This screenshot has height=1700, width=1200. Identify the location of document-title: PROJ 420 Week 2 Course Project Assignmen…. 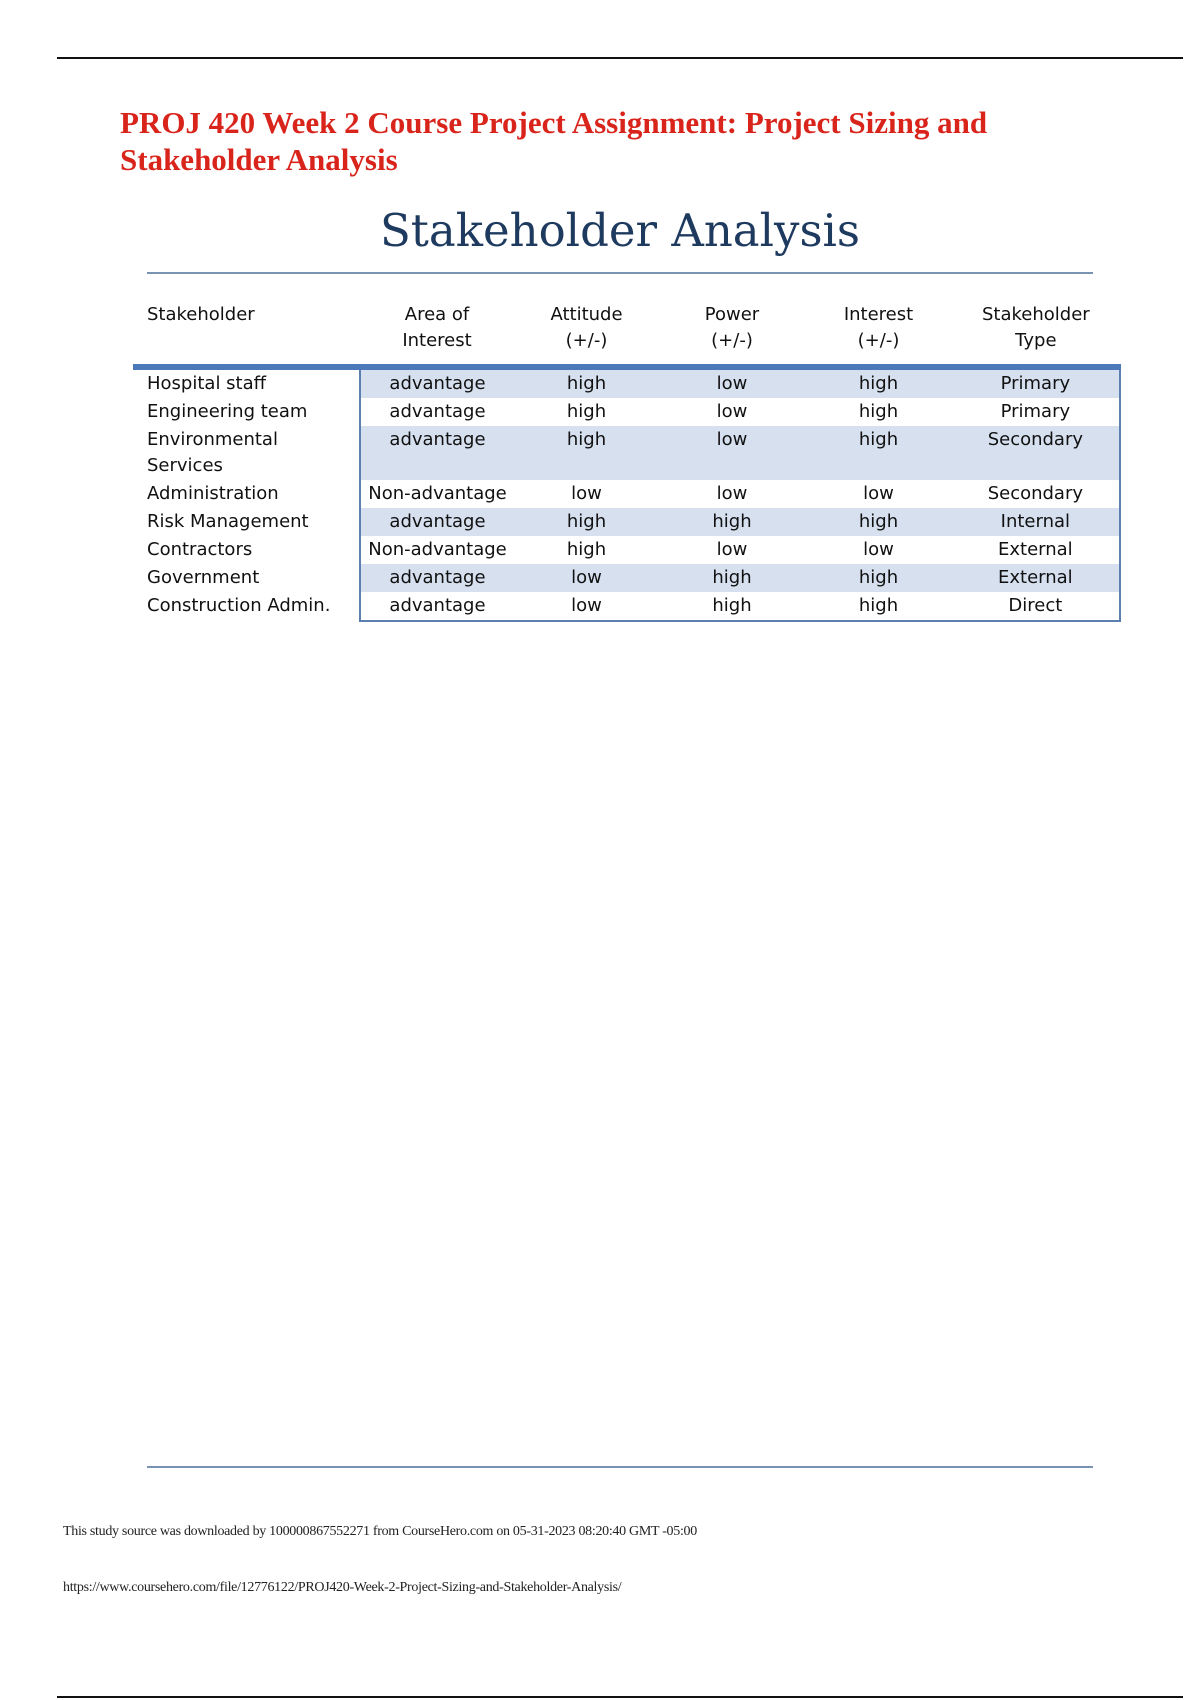
(554, 141).